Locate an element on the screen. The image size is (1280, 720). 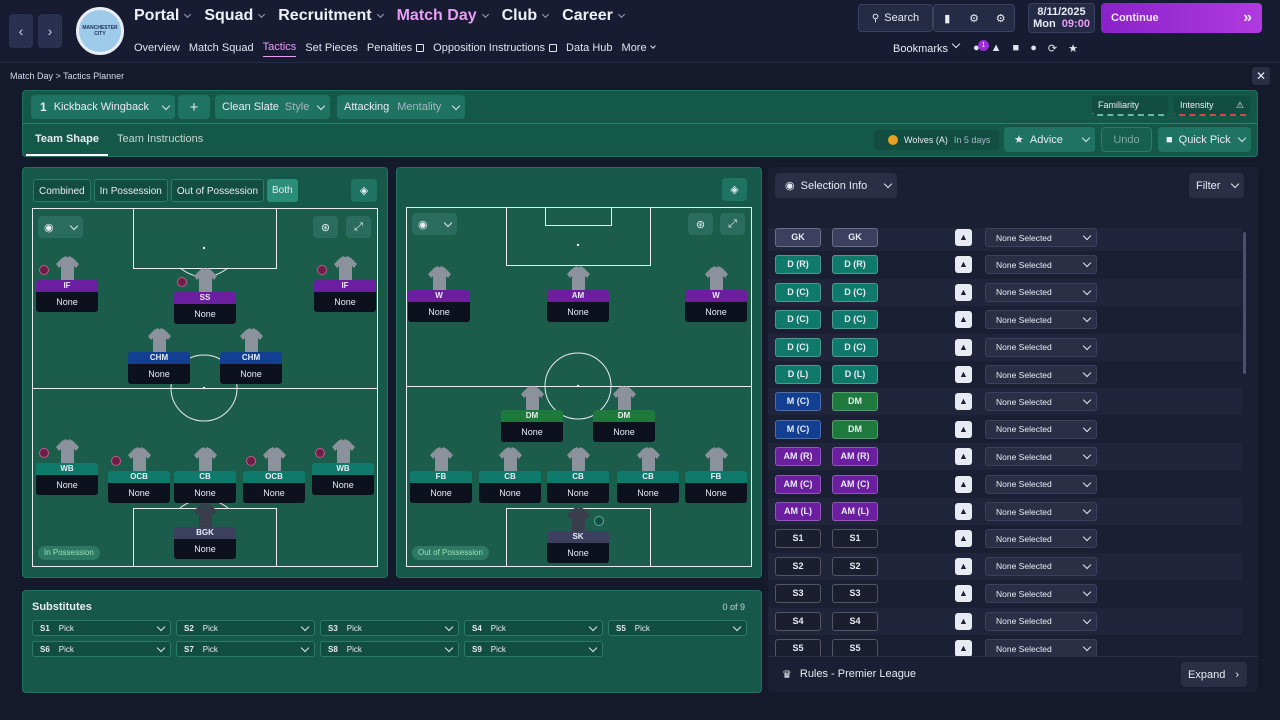
view-filter: In Possession is located at coordinates (130, 190).